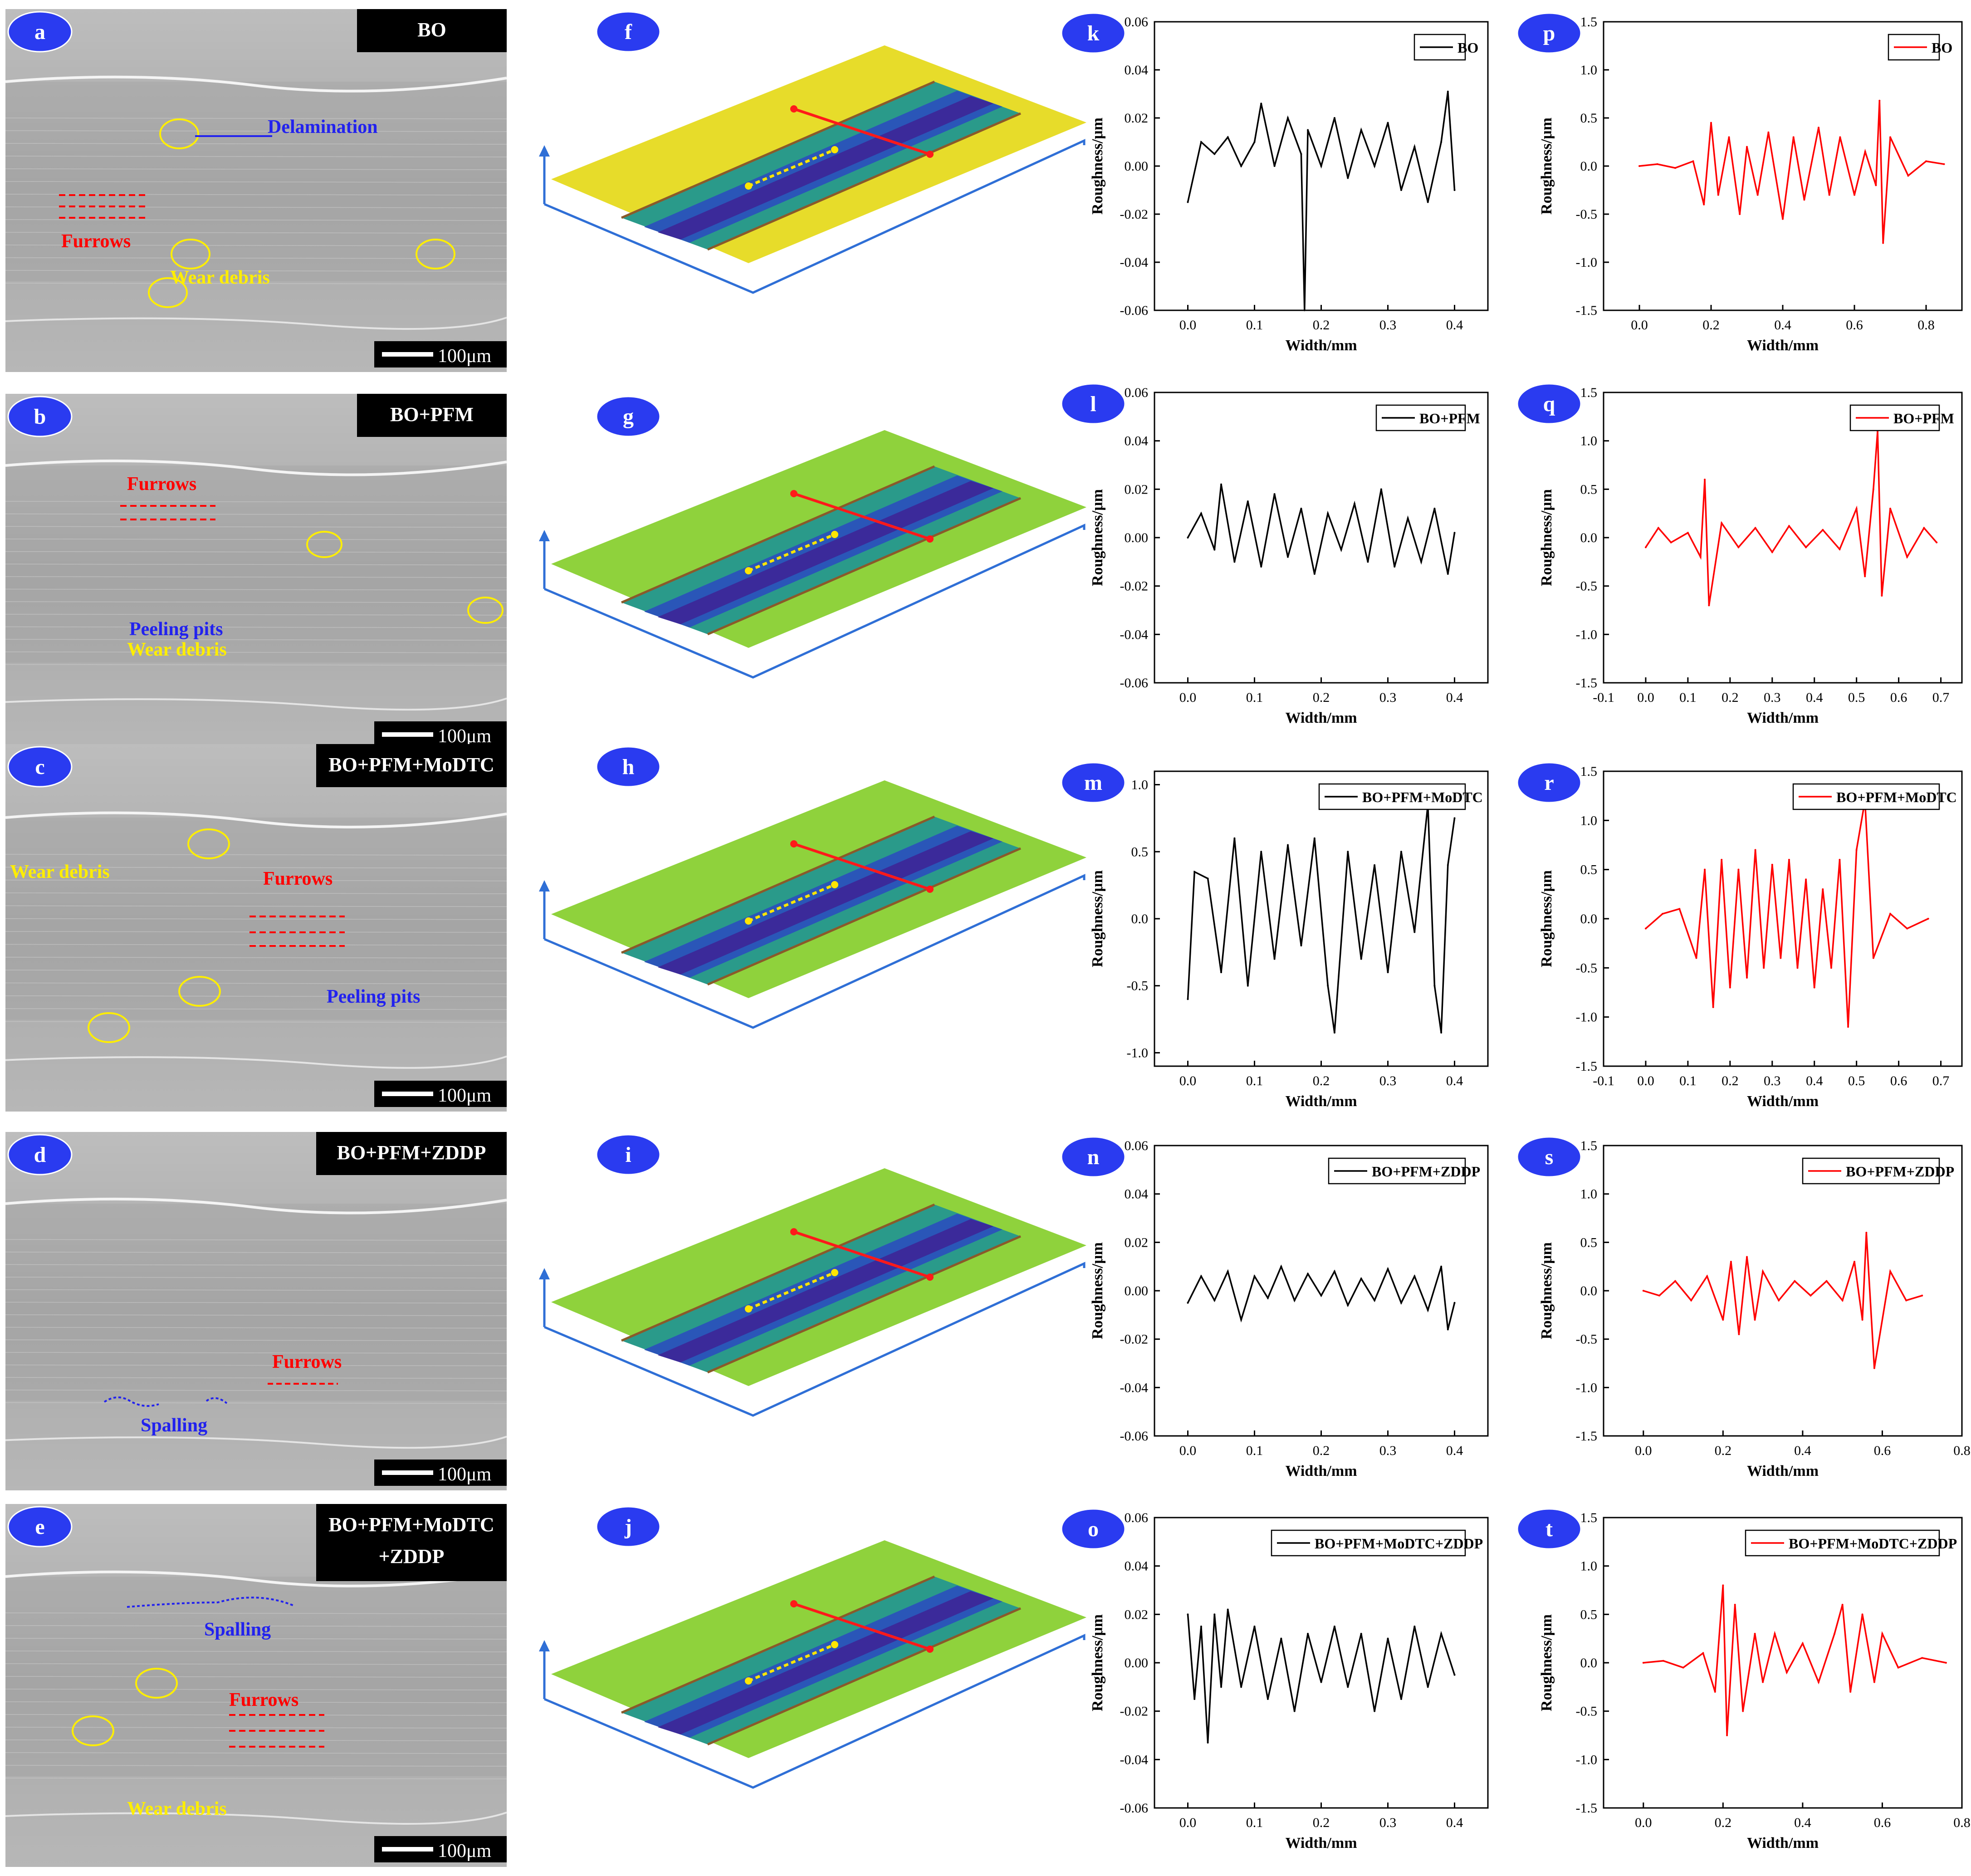 This screenshot has width=1971, height=1876. Describe the element at coordinates (1873, 1543) in the screenshot. I see `legend-label: BO+PFM+MoDTC+ZDDP` at that location.